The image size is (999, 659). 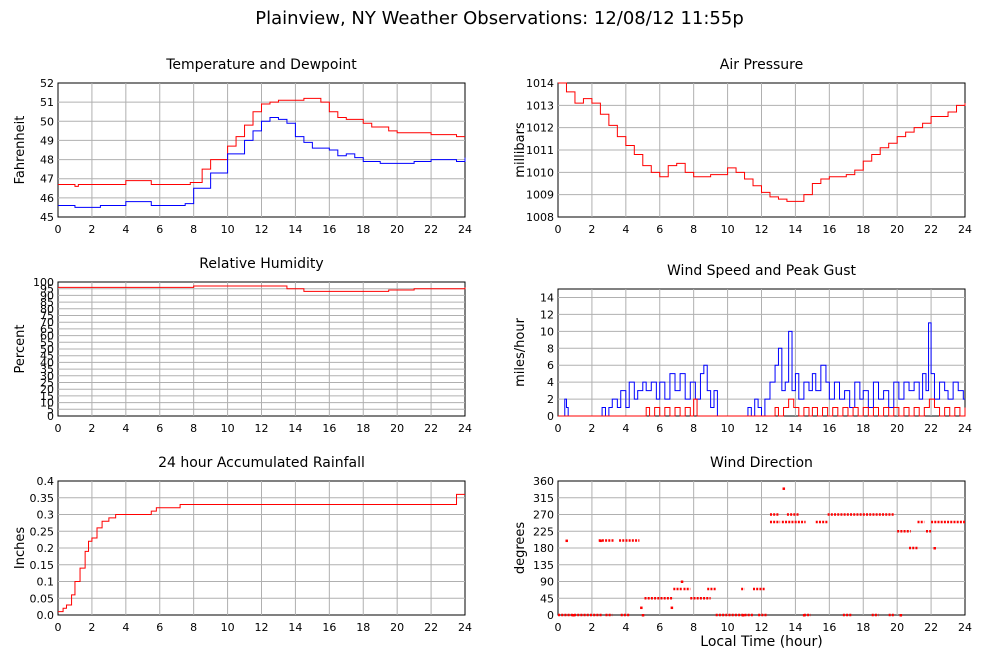 I want to click on y-tick-label: 360, so click(x=543, y=481).